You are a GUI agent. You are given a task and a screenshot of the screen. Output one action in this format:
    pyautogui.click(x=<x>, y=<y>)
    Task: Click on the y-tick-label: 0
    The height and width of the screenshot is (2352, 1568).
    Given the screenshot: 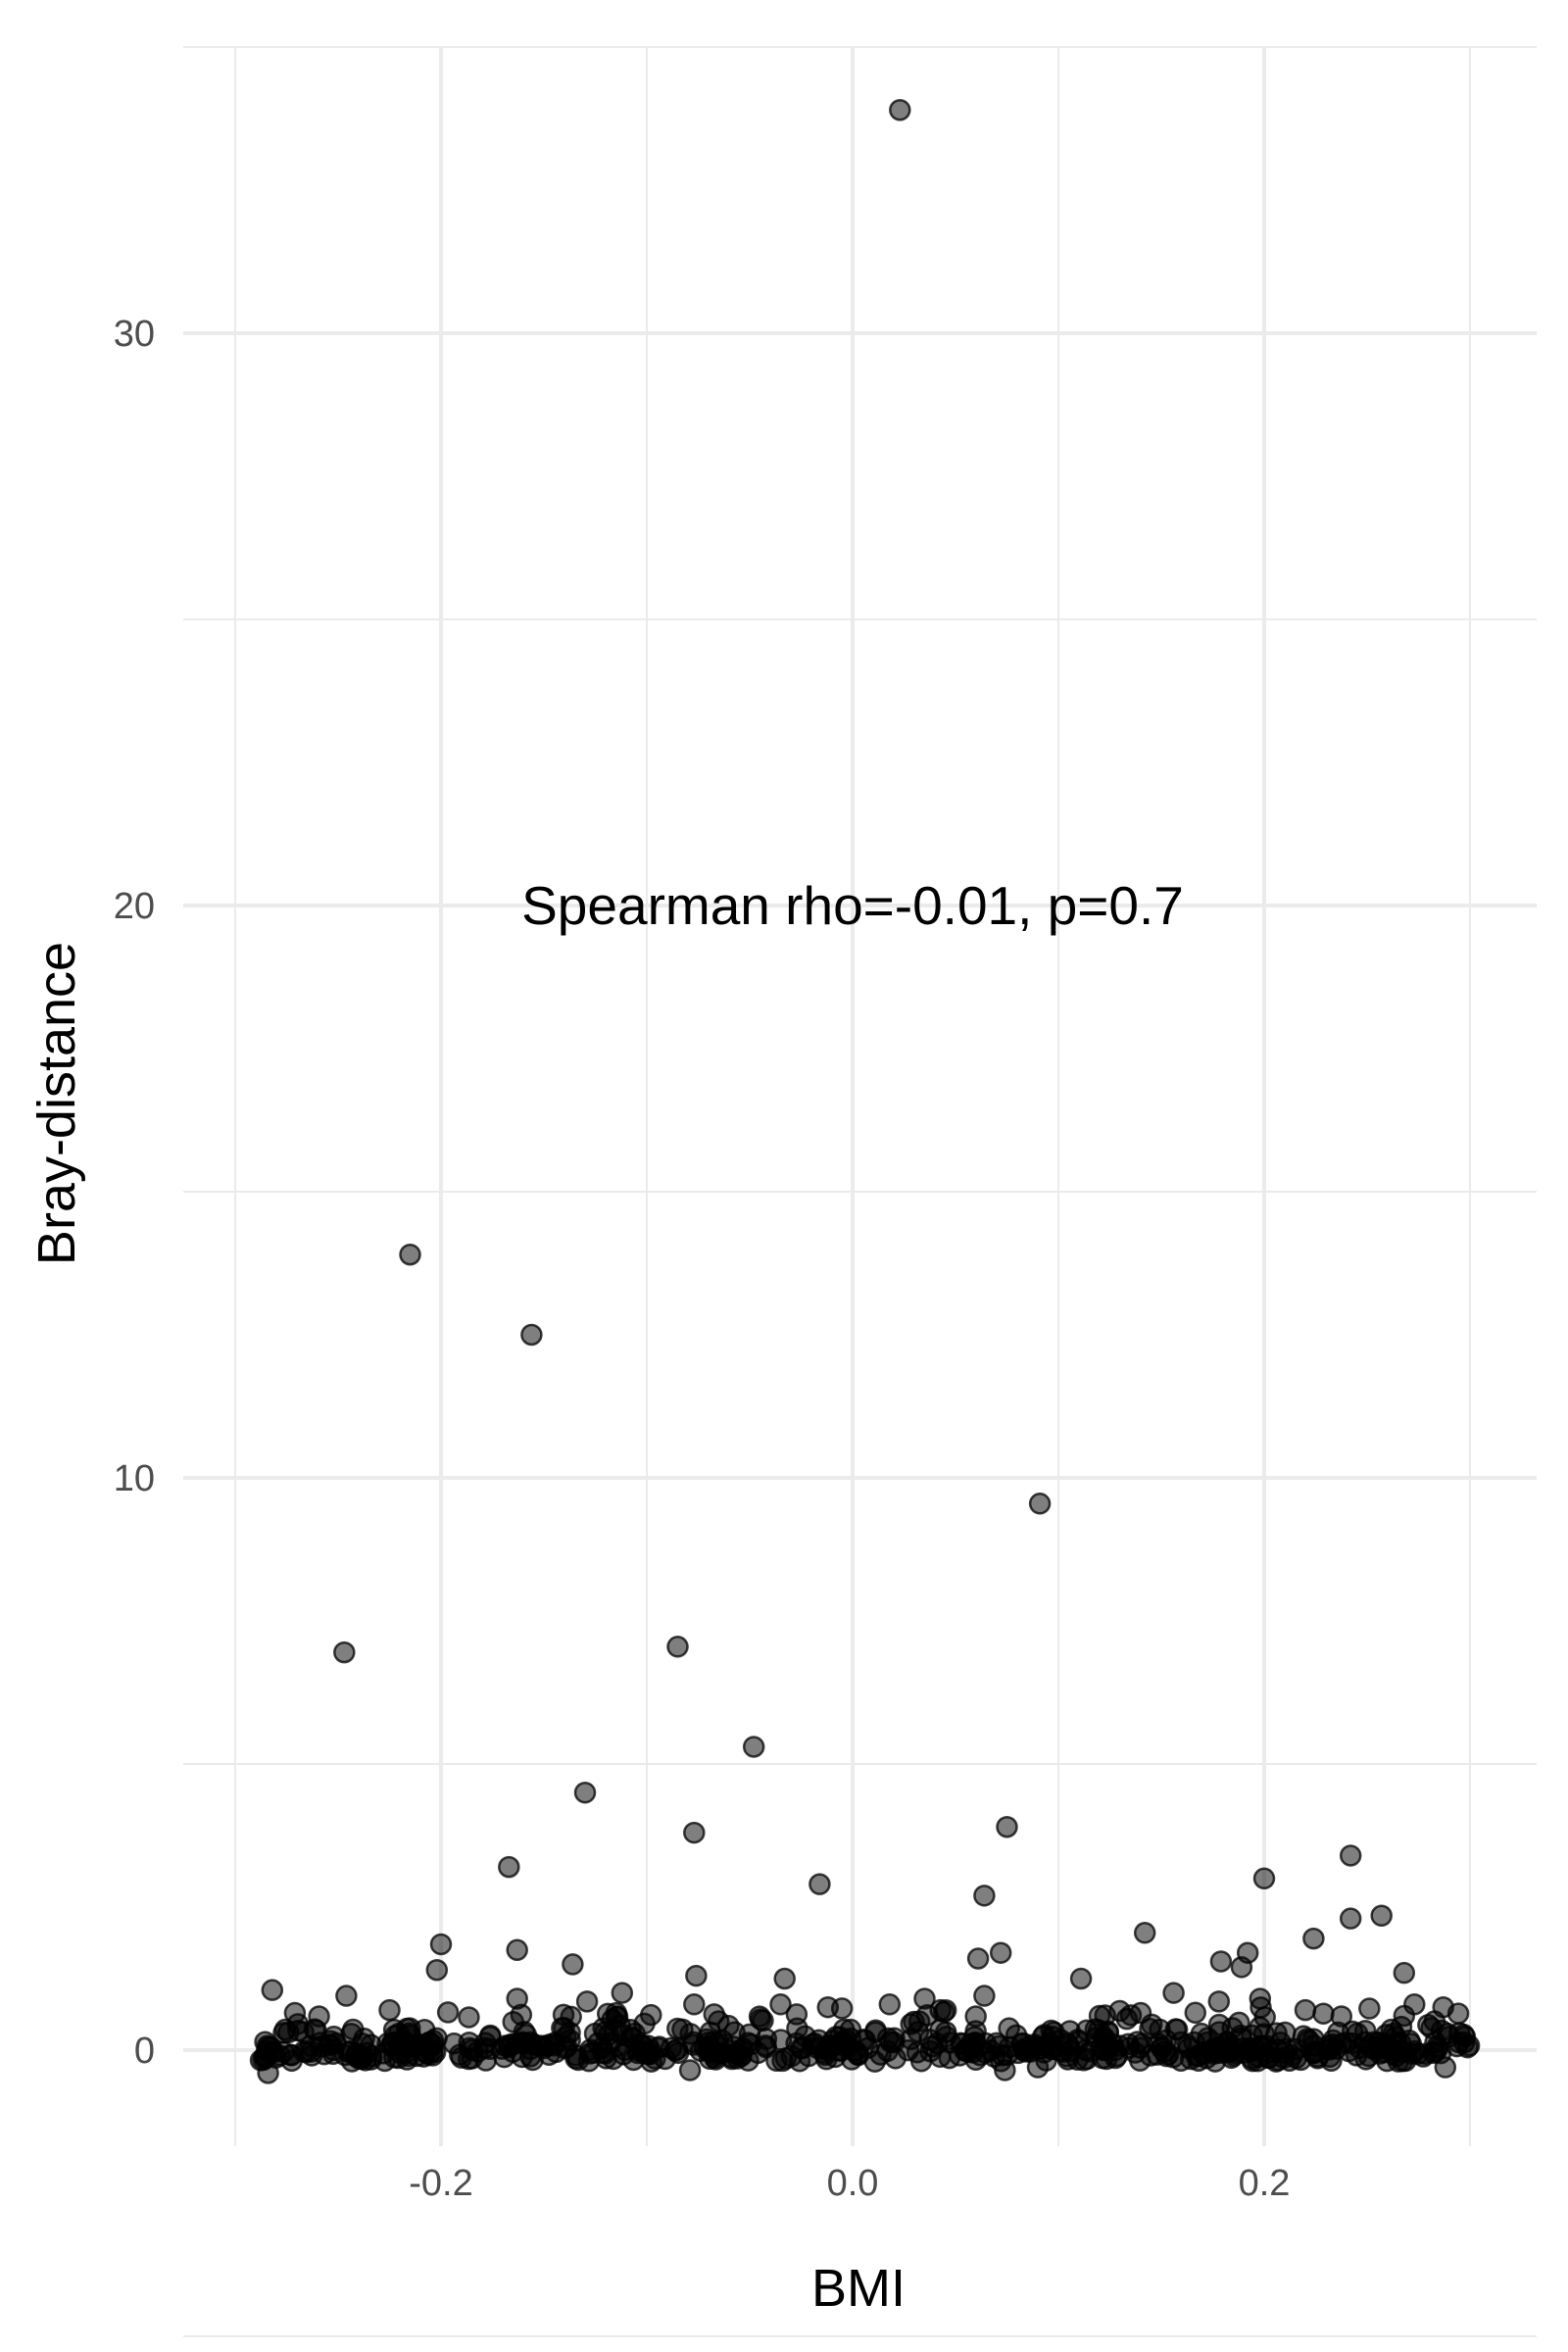 What is the action you would take?
    pyautogui.click(x=144, y=2051)
    